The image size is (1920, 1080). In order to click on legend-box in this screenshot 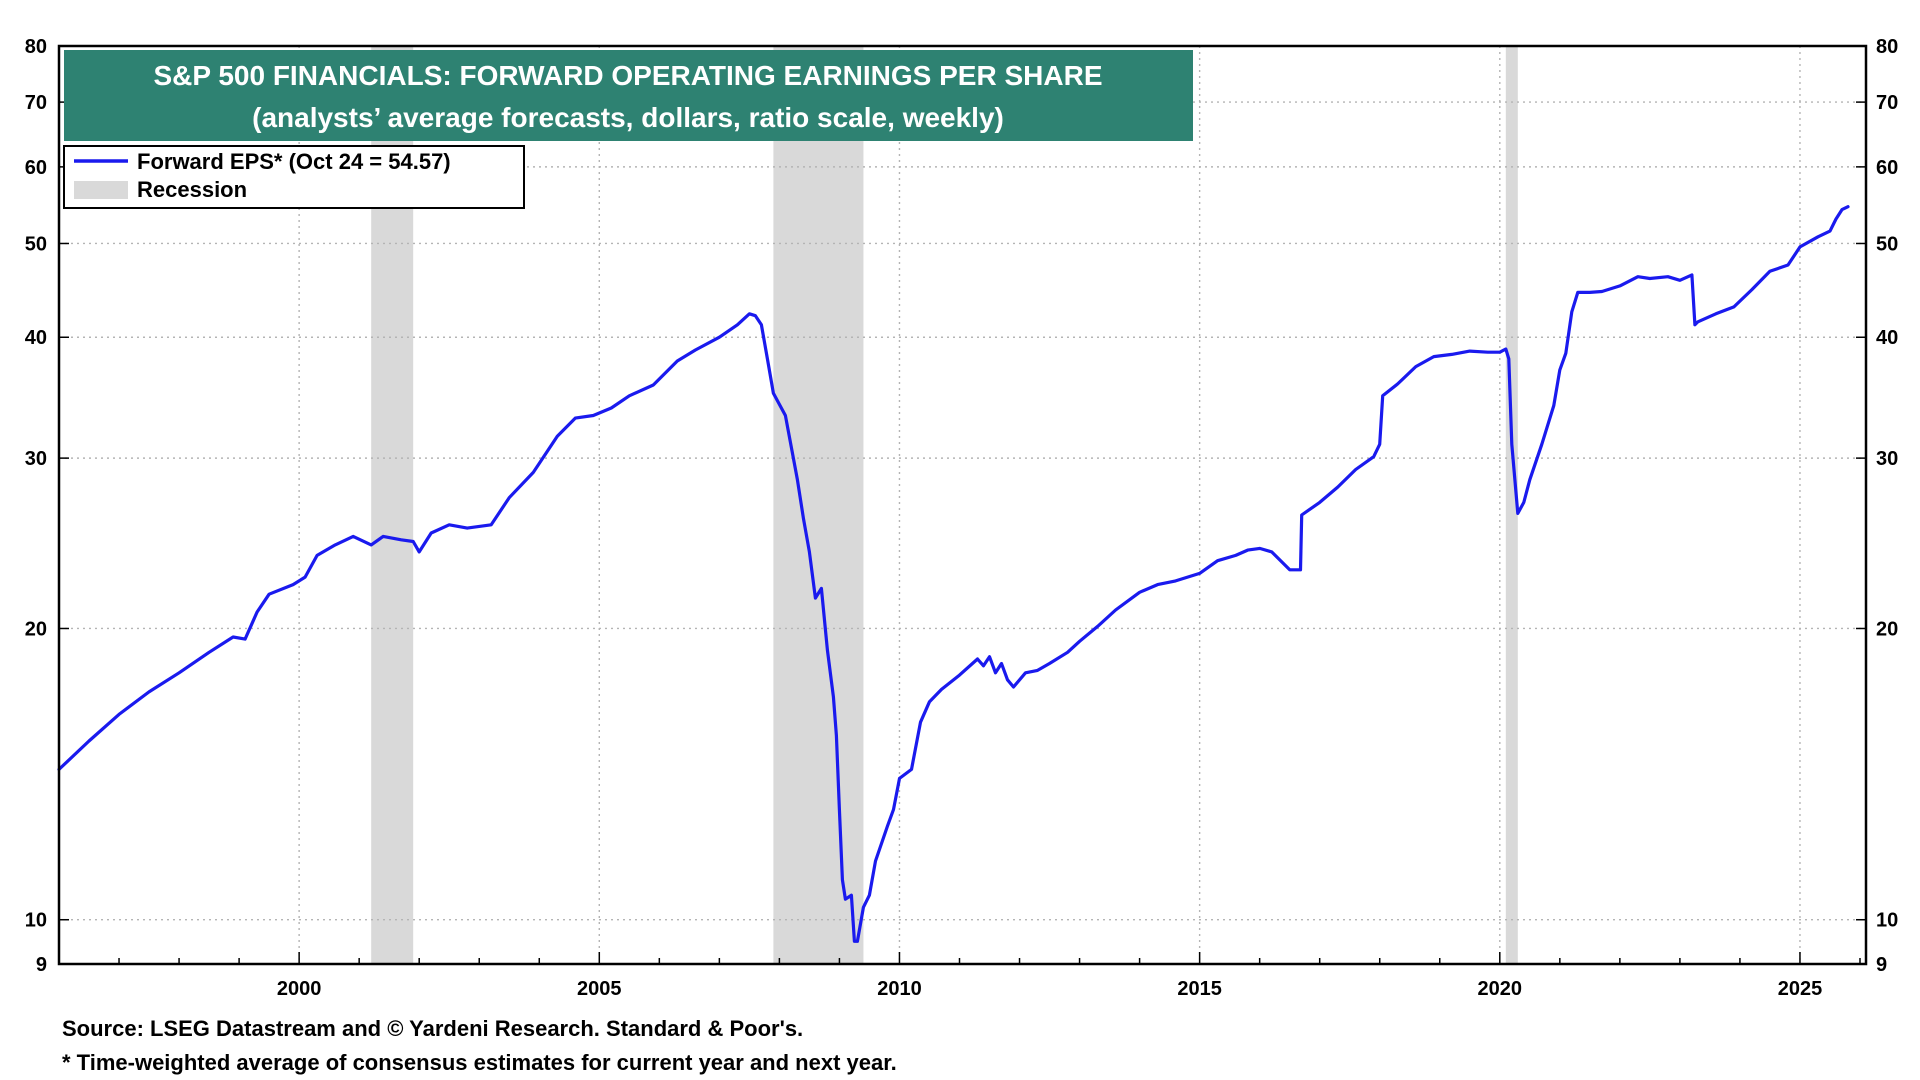, I will do `click(294, 177)`.